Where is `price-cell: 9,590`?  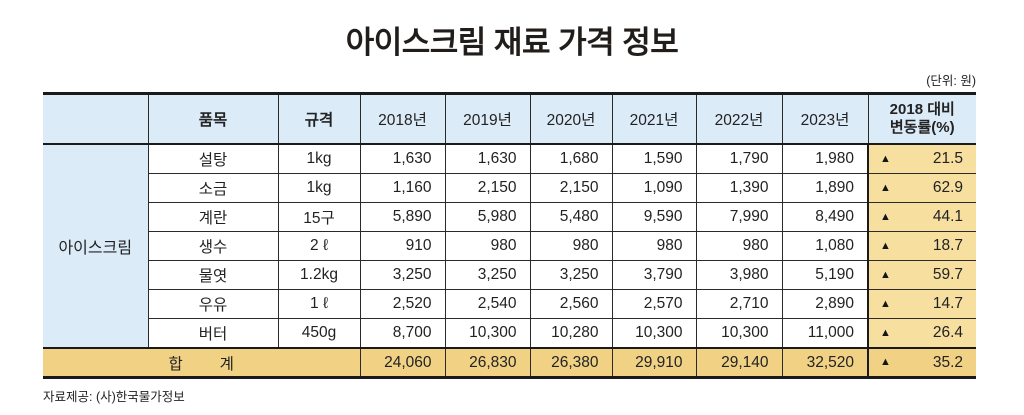
price-cell: 9,590 is located at coordinates (654, 217).